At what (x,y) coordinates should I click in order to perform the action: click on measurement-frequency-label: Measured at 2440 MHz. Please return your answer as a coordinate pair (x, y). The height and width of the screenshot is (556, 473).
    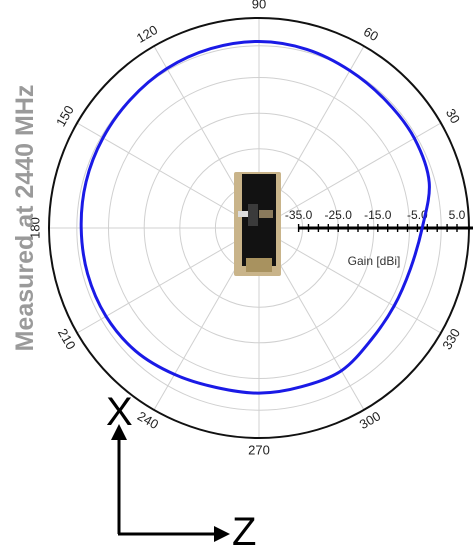
    Looking at the image, I should click on (25, 218).